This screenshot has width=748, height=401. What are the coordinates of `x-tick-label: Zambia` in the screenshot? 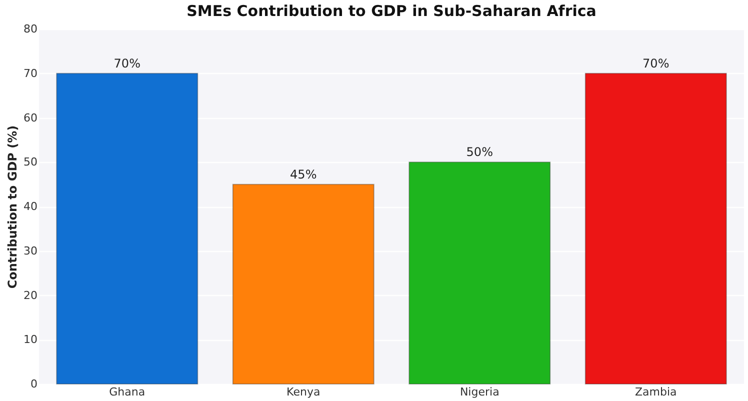 It's located at (655, 392).